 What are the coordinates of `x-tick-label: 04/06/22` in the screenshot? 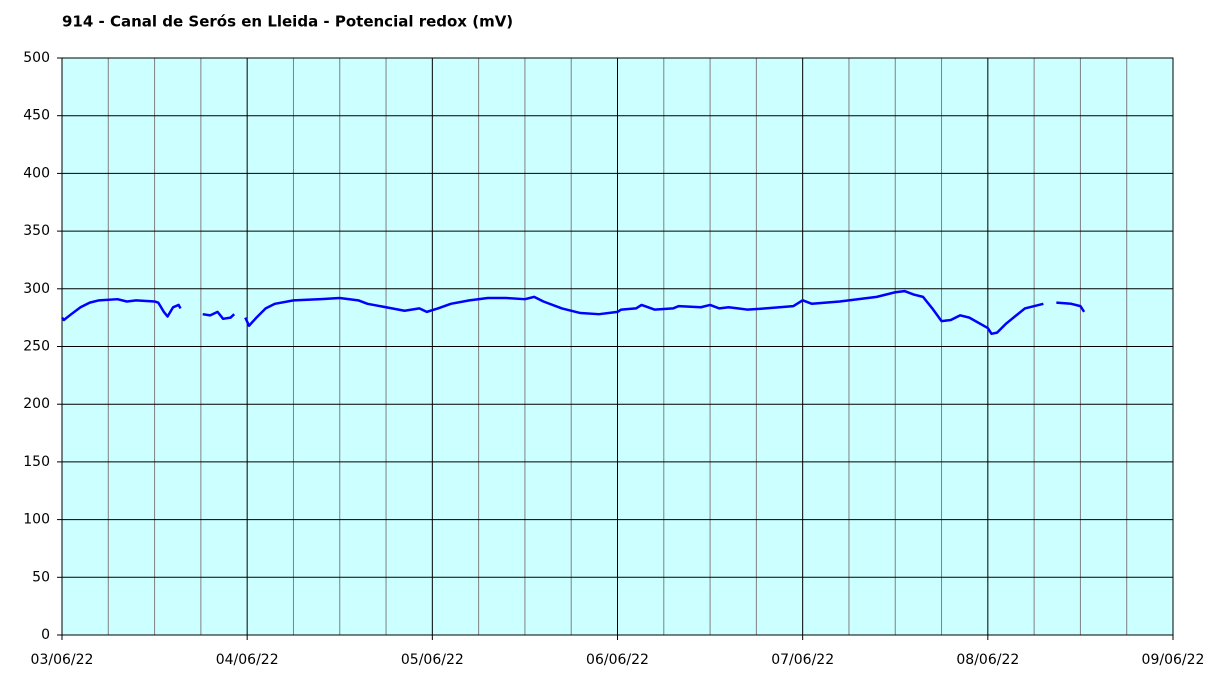 It's located at (247, 660).